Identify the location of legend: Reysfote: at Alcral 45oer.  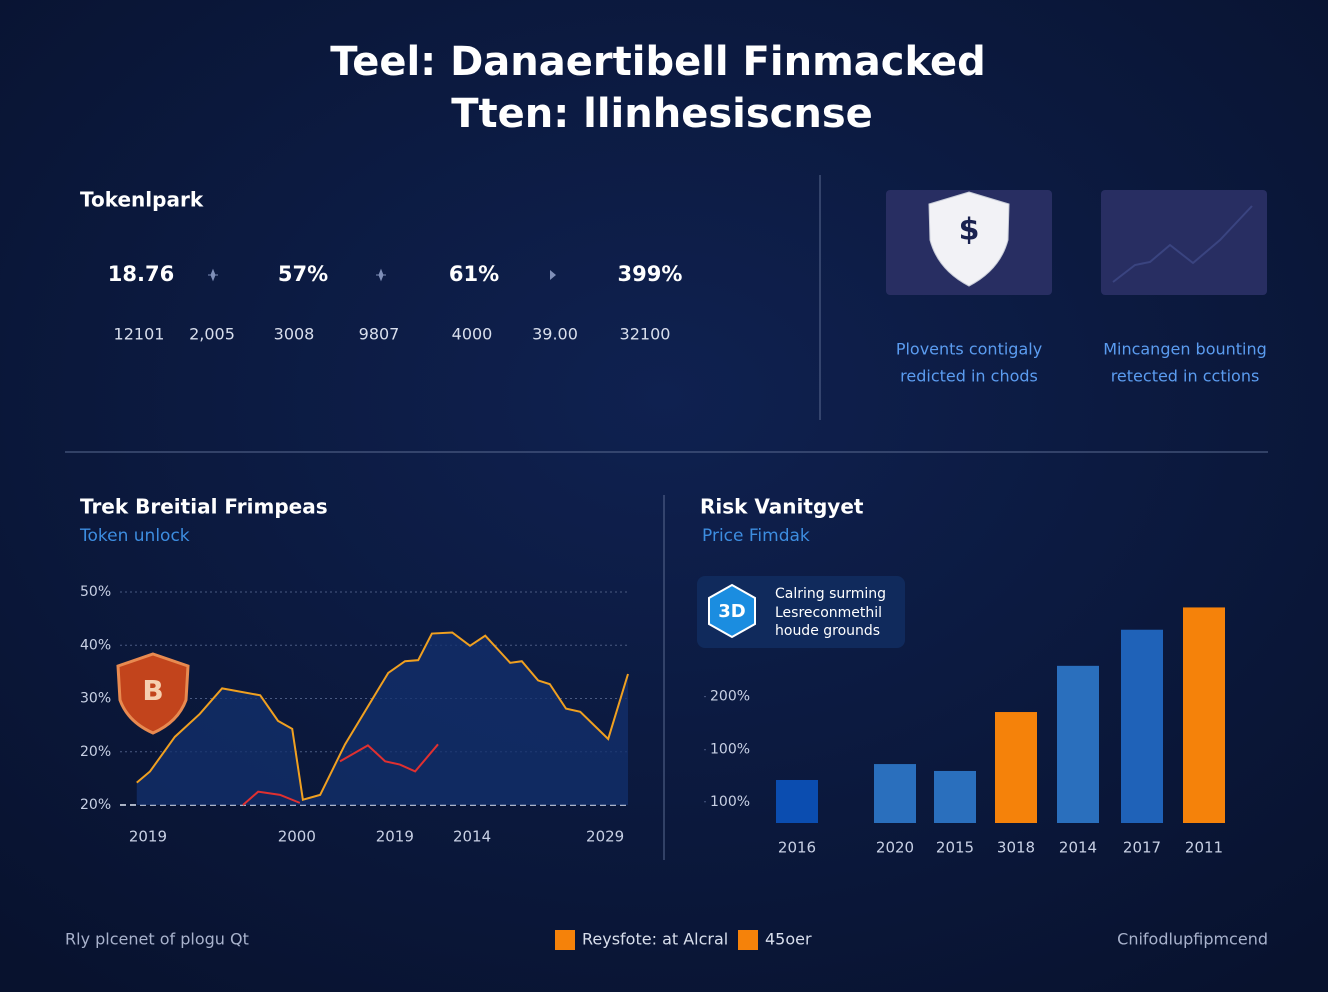
(683, 940).